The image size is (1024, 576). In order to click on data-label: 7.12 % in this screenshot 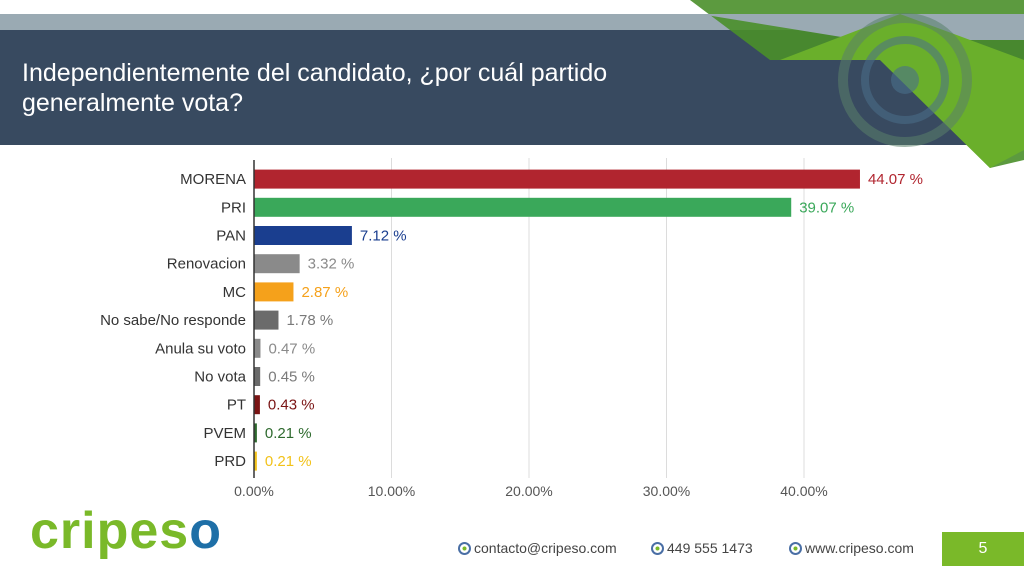, I will do `click(383, 236)`.